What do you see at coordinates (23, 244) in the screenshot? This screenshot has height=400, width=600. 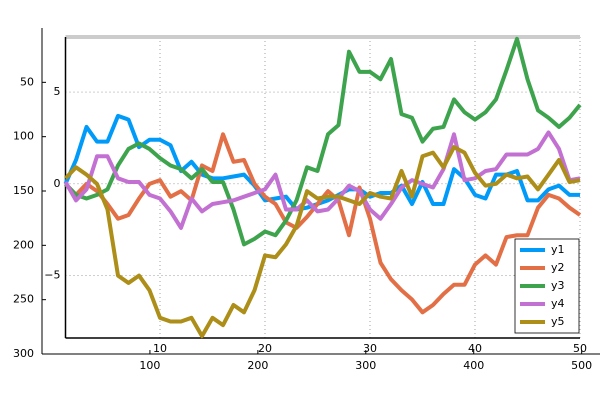 I see `y2-tick-label: 200` at bounding box center [23, 244].